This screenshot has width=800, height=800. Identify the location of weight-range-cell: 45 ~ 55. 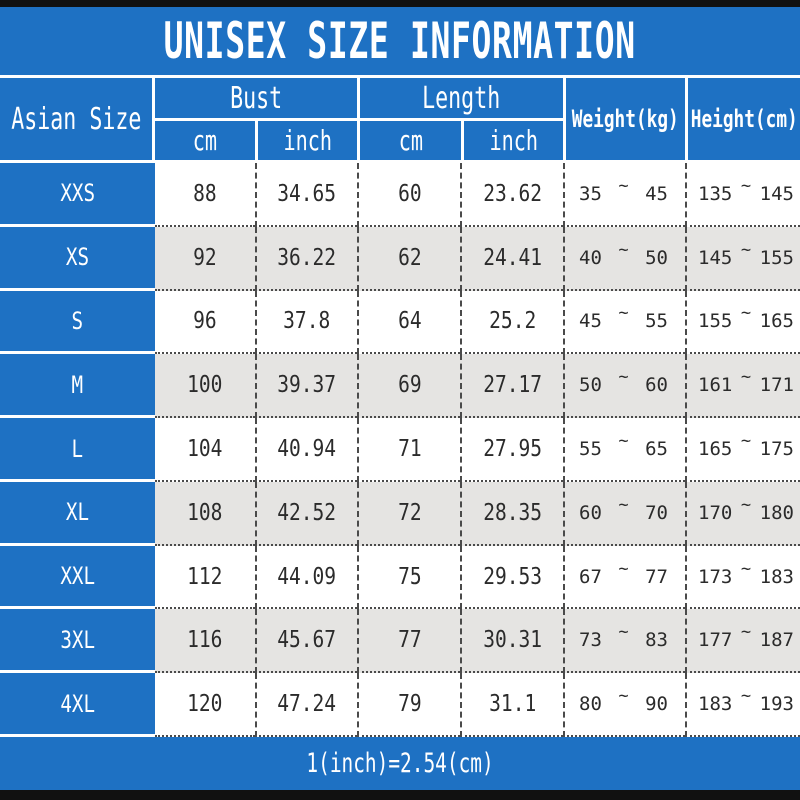
(624, 322).